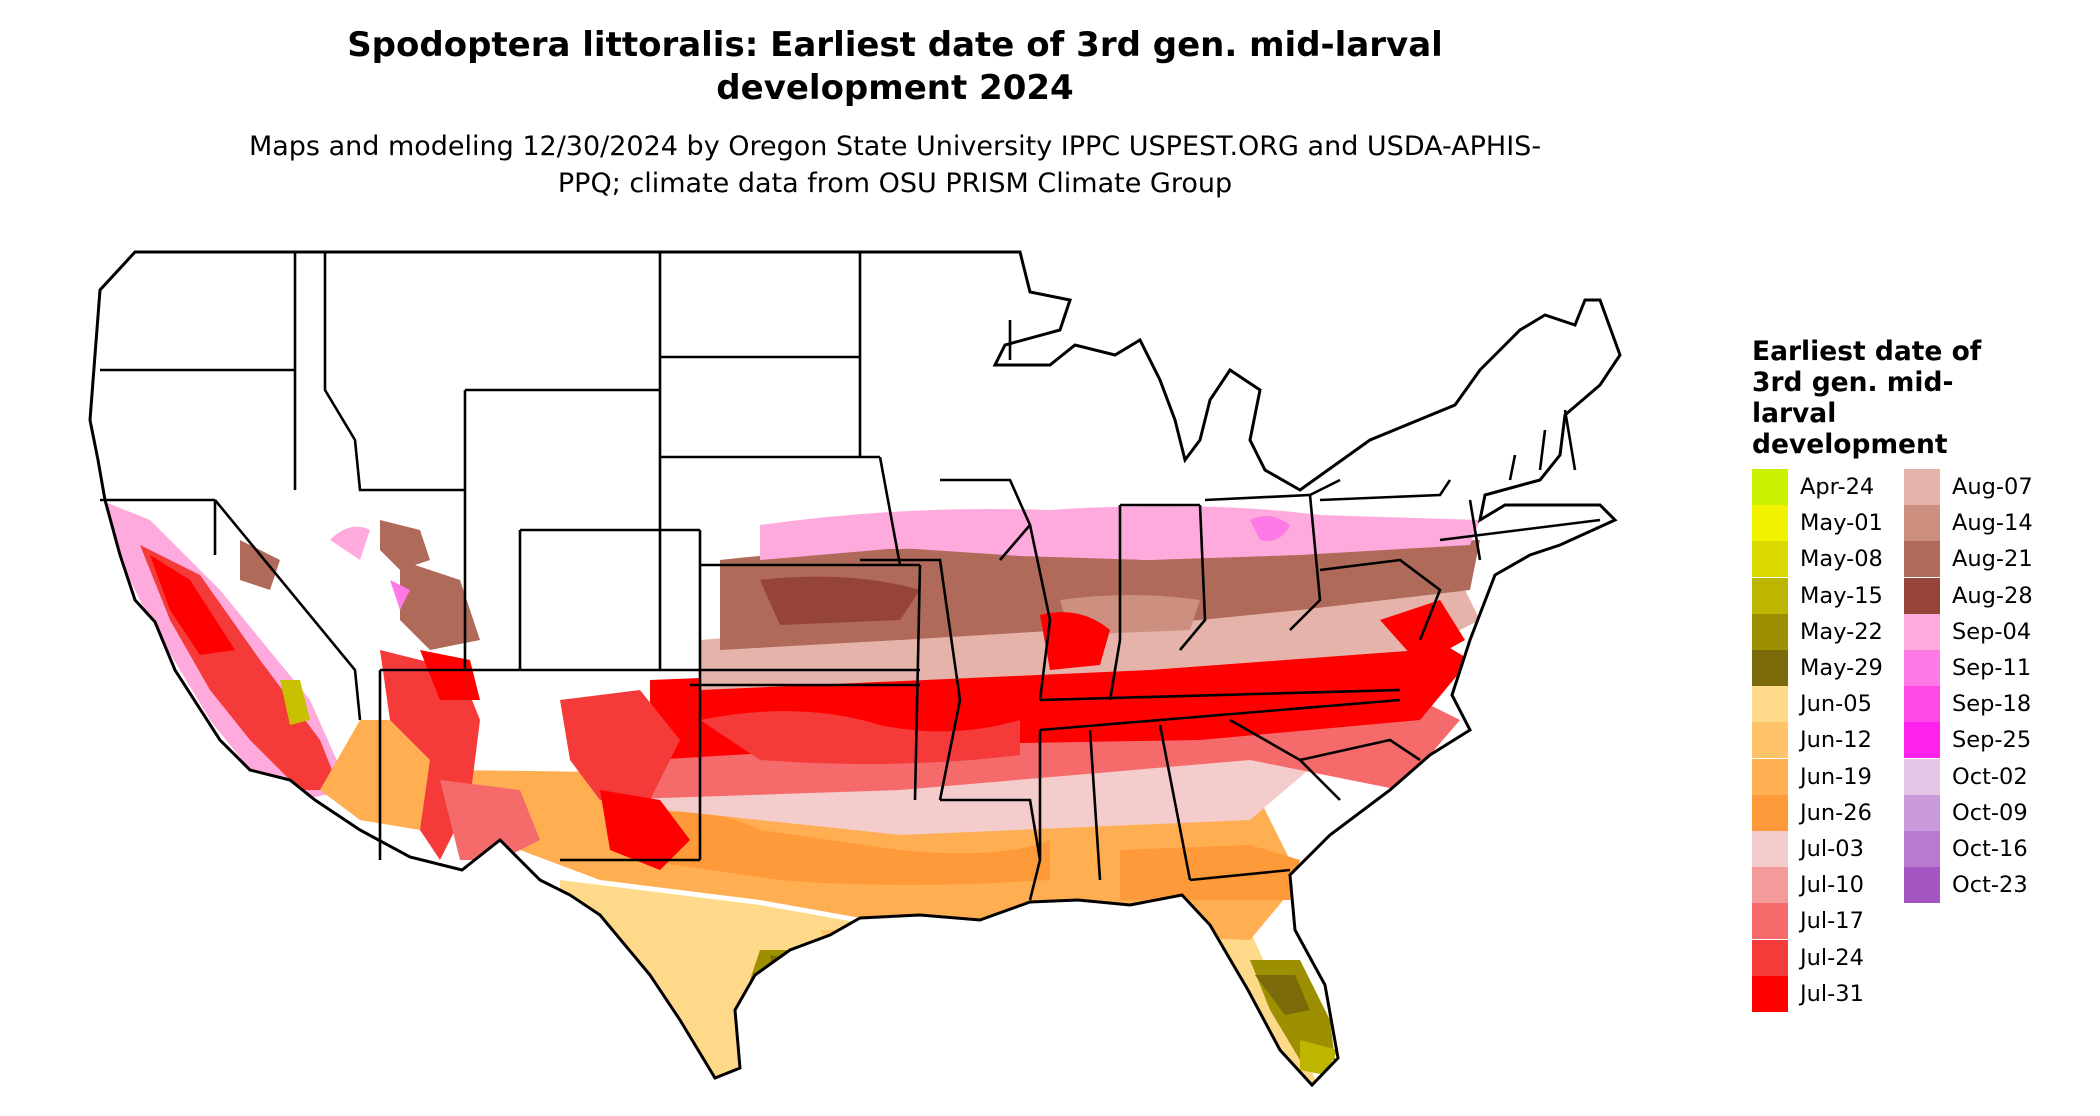  What do you see at coordinates (1992, 631) in the screenshot?
I see `legend-label: Sep-04` at bounding box center [1992, 631].